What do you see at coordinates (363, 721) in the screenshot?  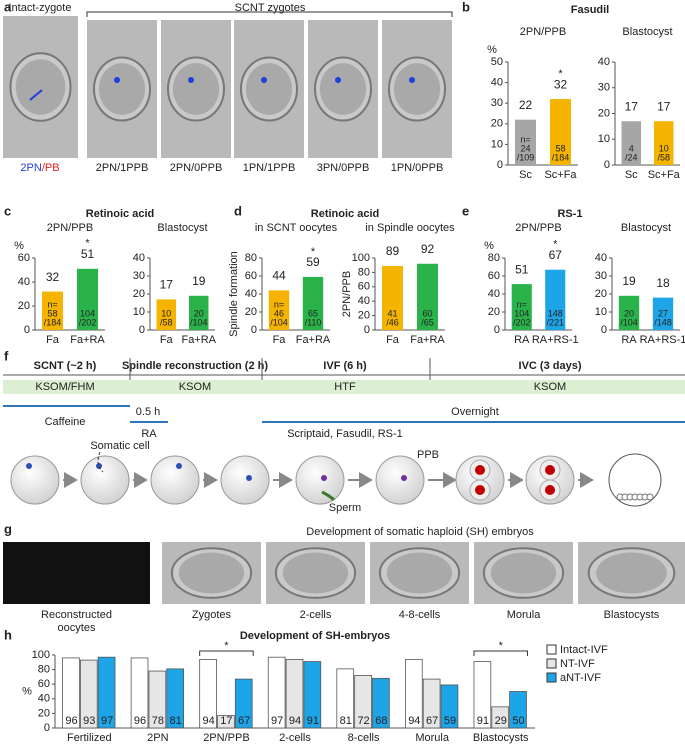 I see `value-label: 72` at bounding box center [363, 721].